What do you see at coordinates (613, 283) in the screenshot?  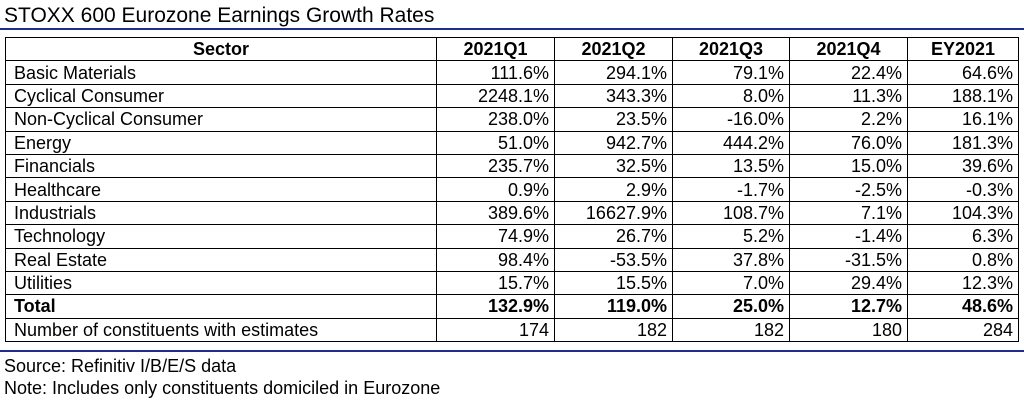 I see `value-cell: 15.5%` at bounding box center [613, 283].